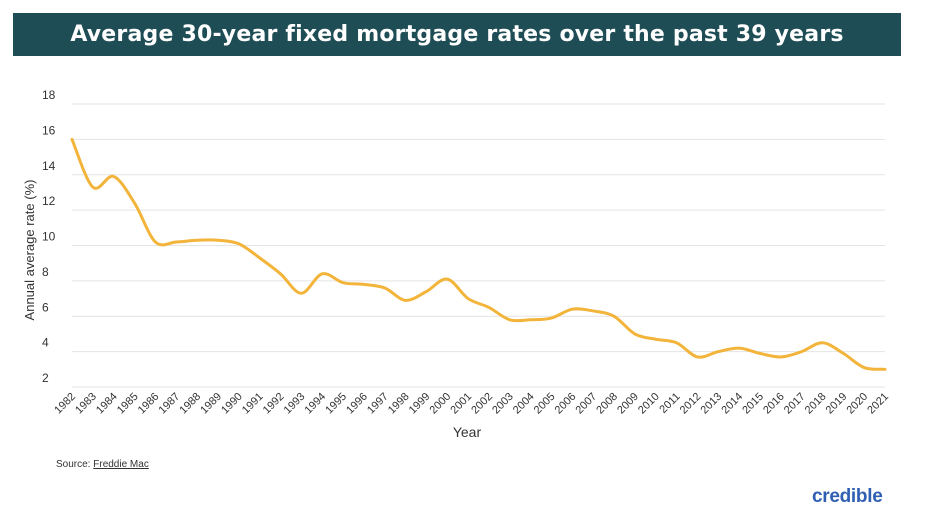 The height and width of the screenshot is (524, 932). I want to click on x-tick-label: 2019, so click(837, 404).